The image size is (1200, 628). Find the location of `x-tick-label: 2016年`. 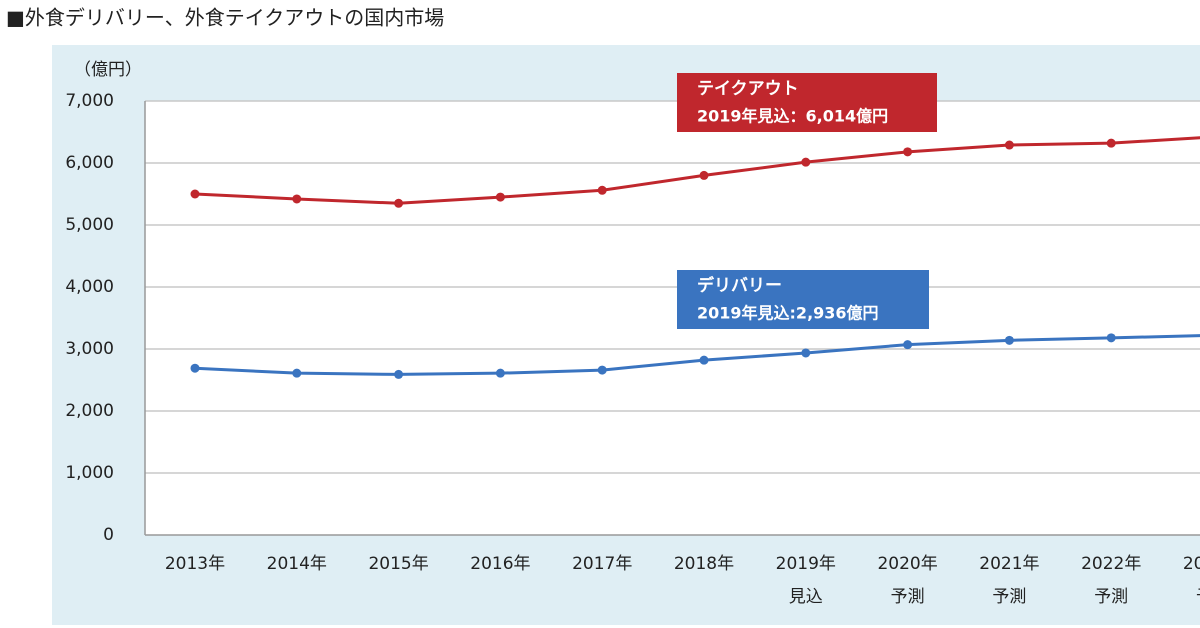

x-tick-label: 2016年 is located at coordinates (500, 564).